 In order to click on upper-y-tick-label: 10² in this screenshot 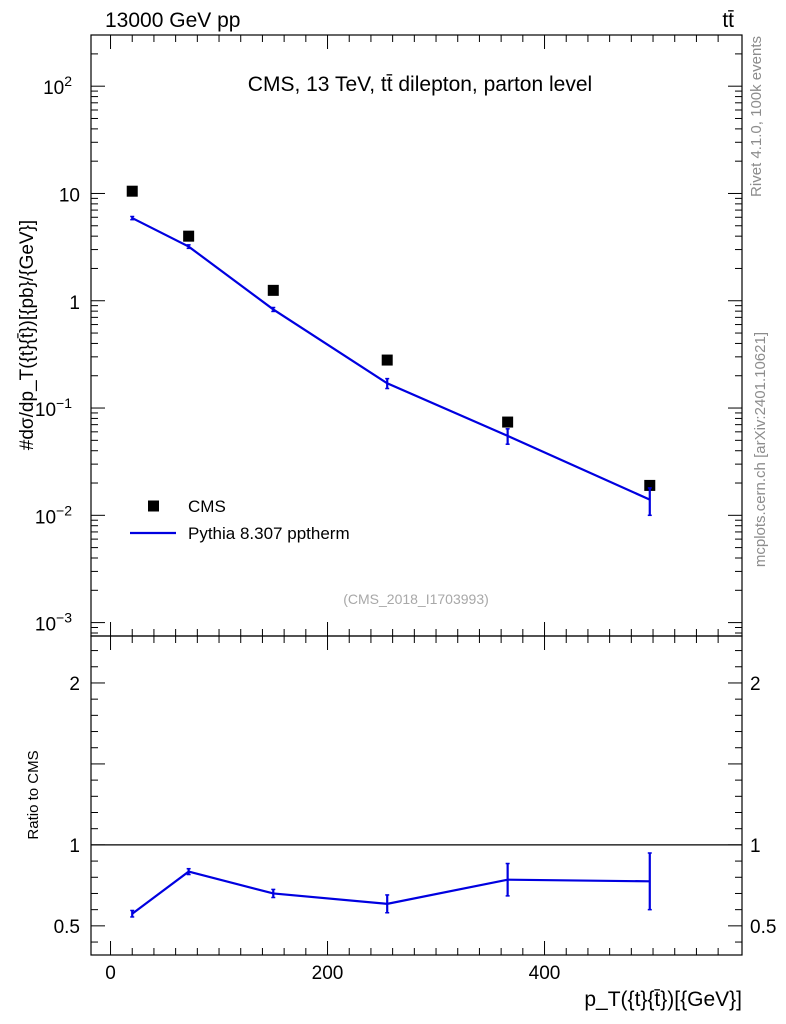, I will do `click(57, 86)`.